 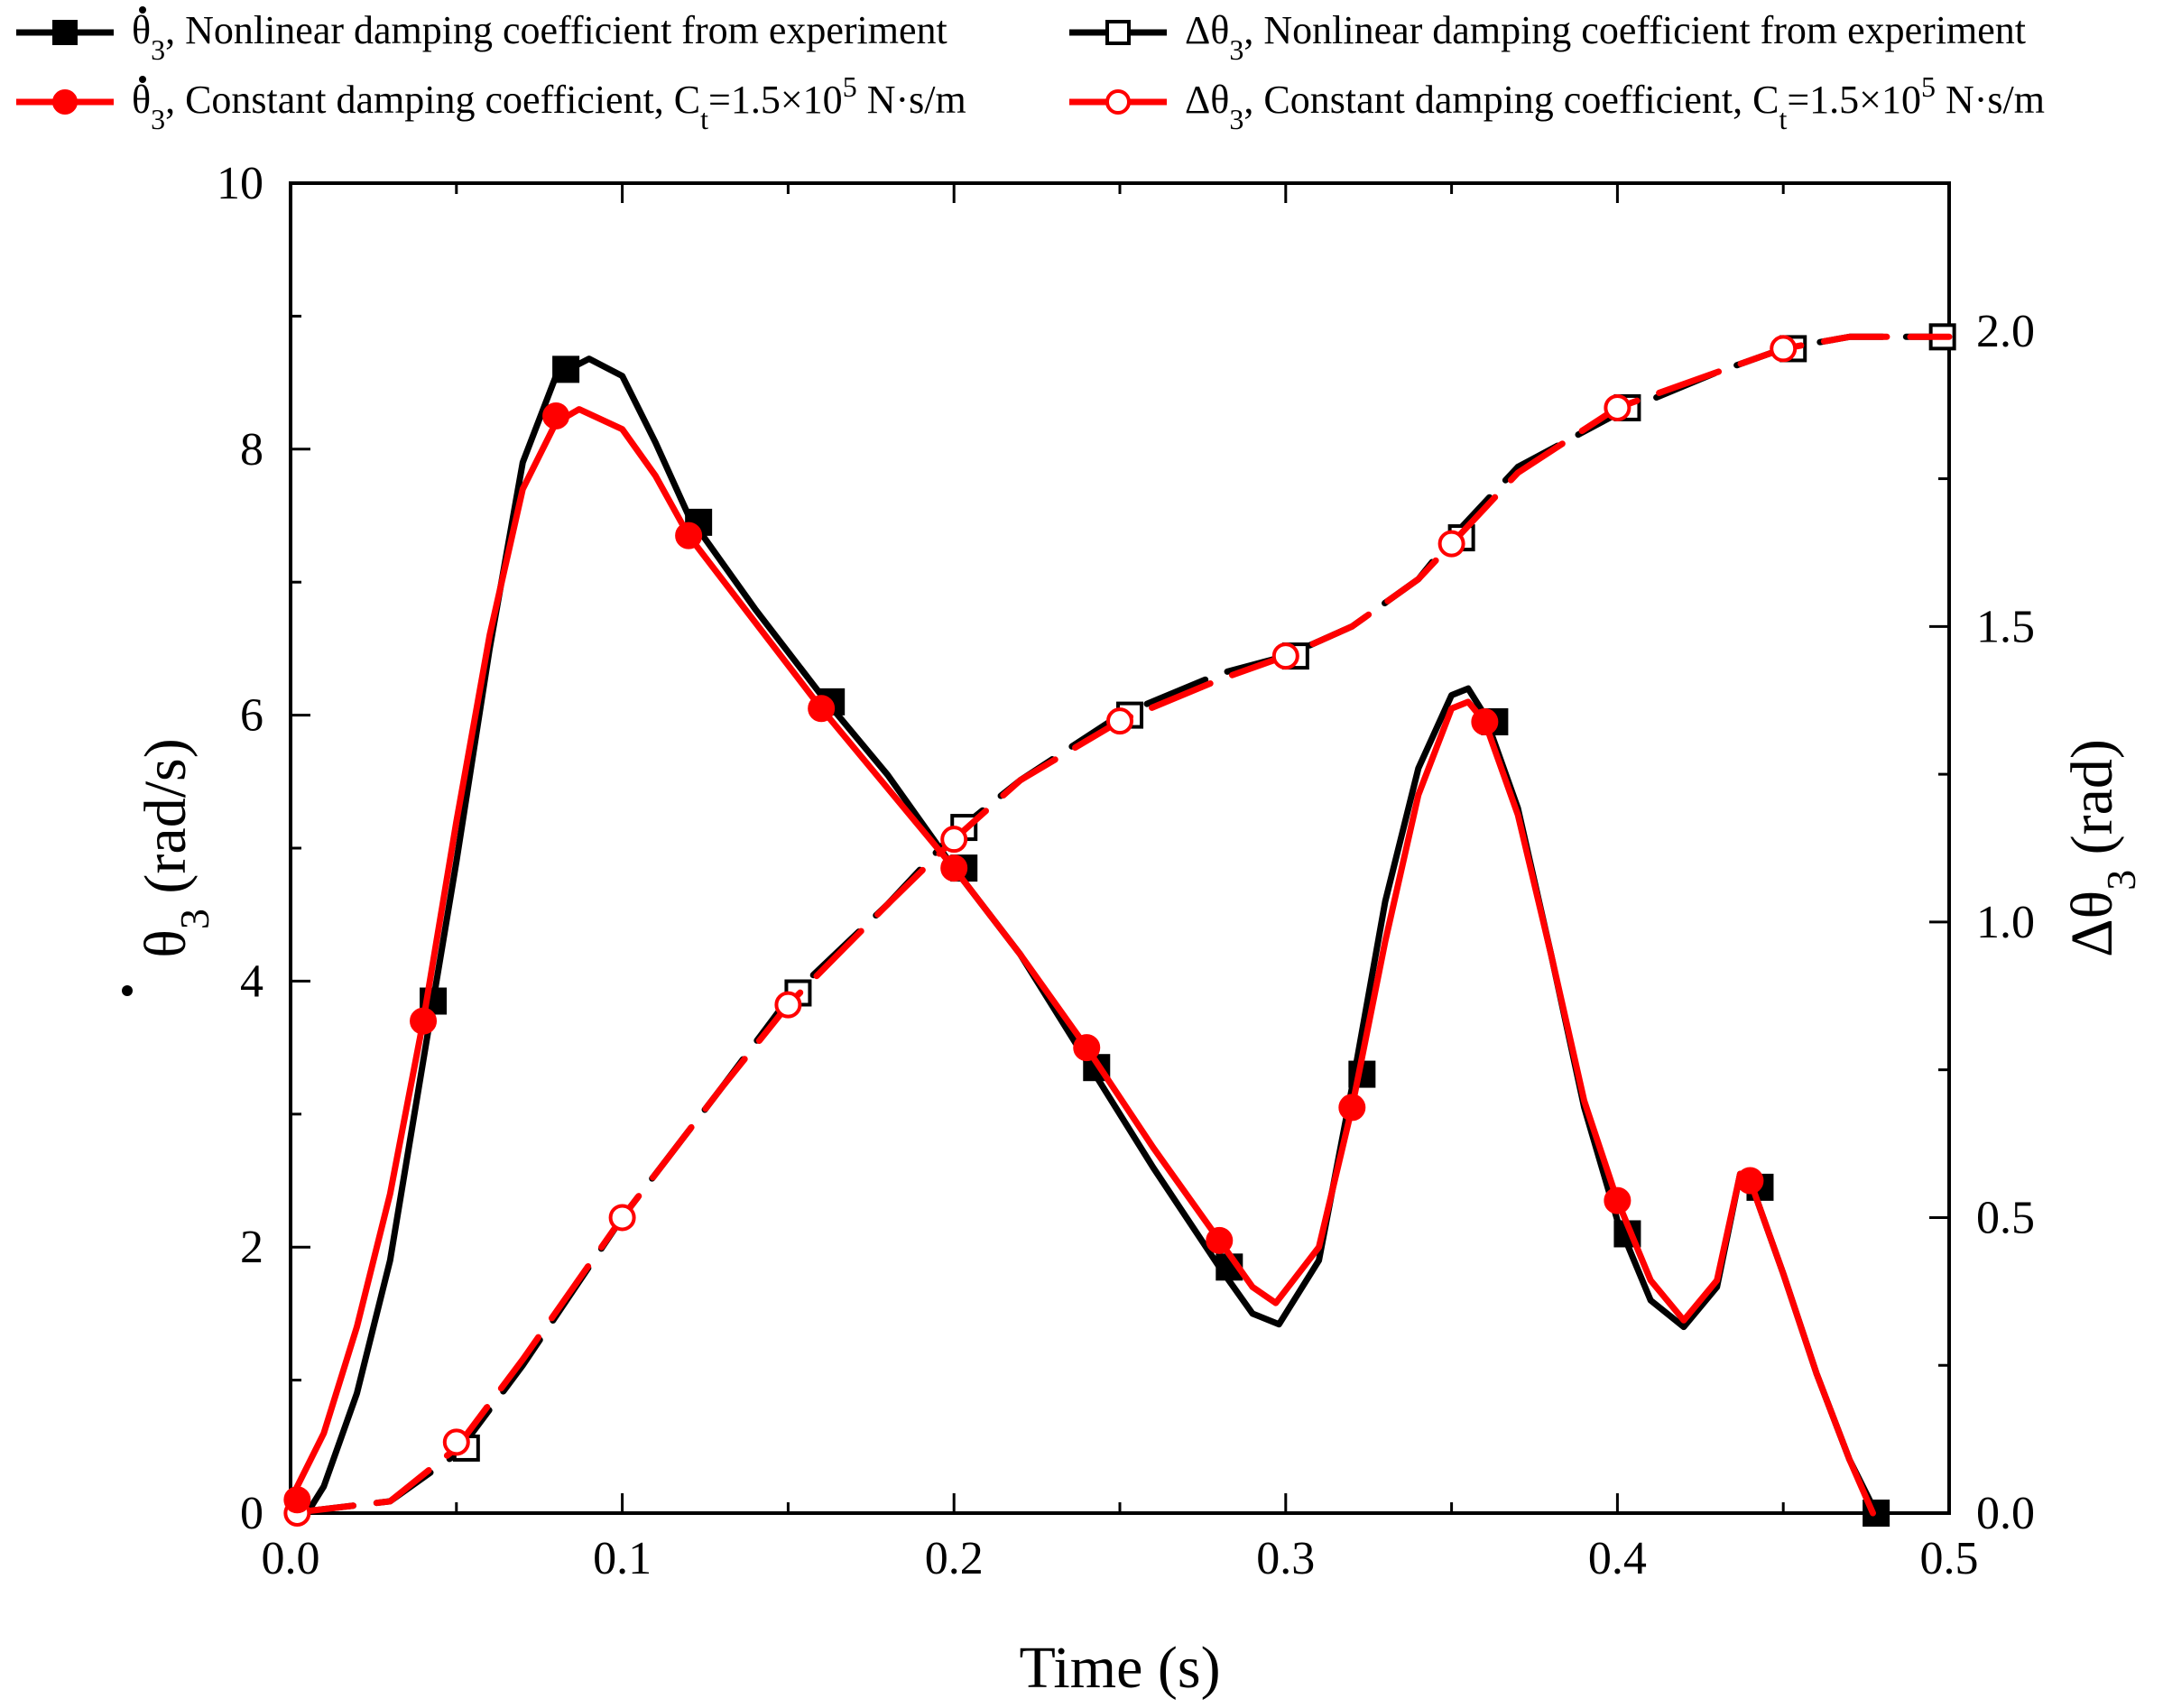 I want to click on x-tick-label: 0.5, so click(x=1949, y=1558).